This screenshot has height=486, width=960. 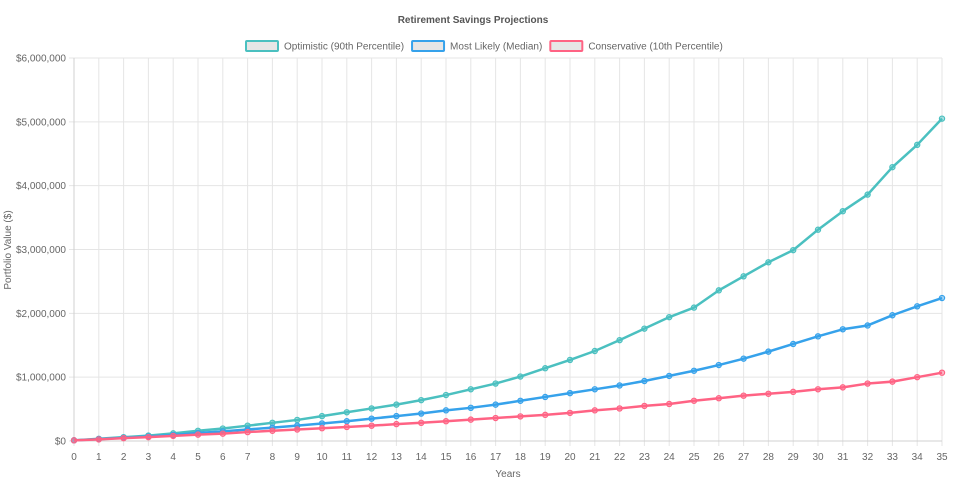 I want to click on legend-item: Optimistic (90th Percentile), so click(x=324, y=46).